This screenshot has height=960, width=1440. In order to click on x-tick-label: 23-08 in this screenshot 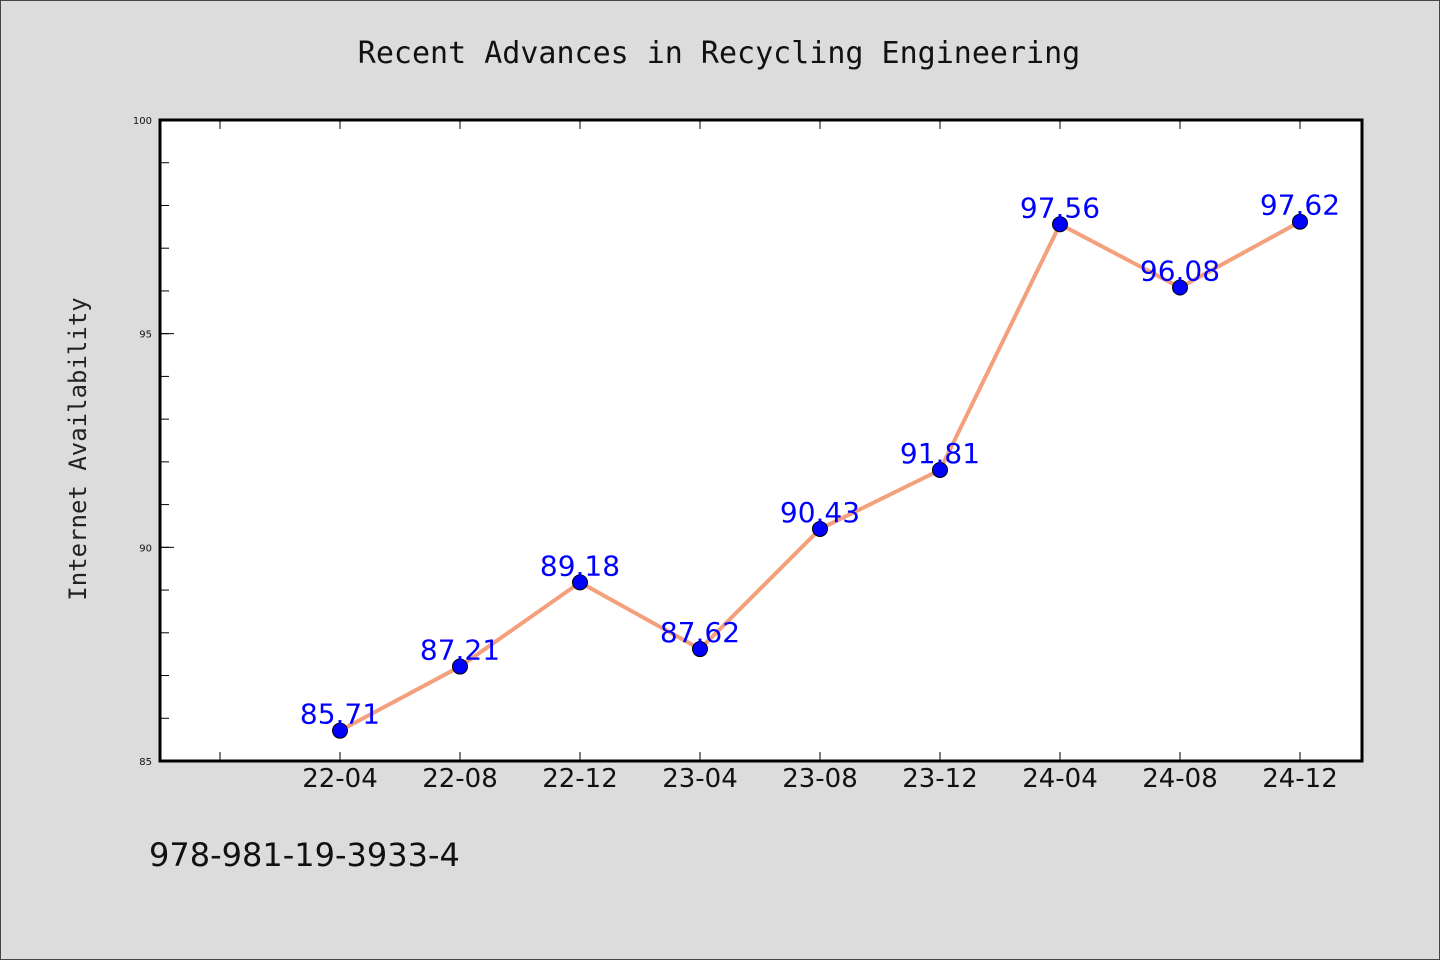, I will do `click(820, 779)`.